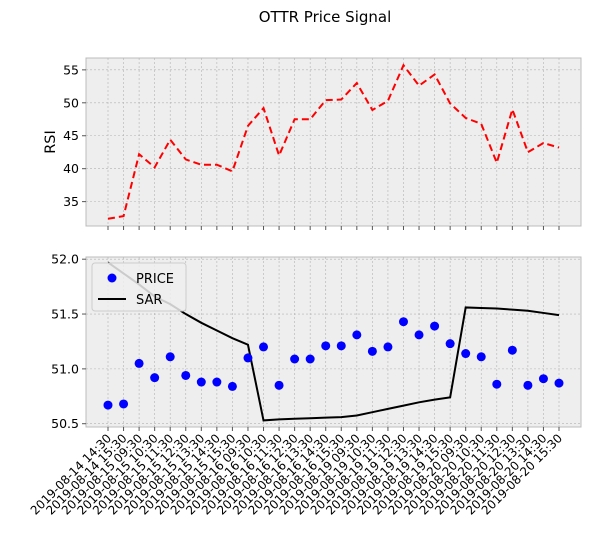 The height and width of the screenshot is (544, 591). What do you see at coordinates (65, 314) in the screenshot?
I see `price-y-tick-label: 51.5` at bounding box center [65, 314].